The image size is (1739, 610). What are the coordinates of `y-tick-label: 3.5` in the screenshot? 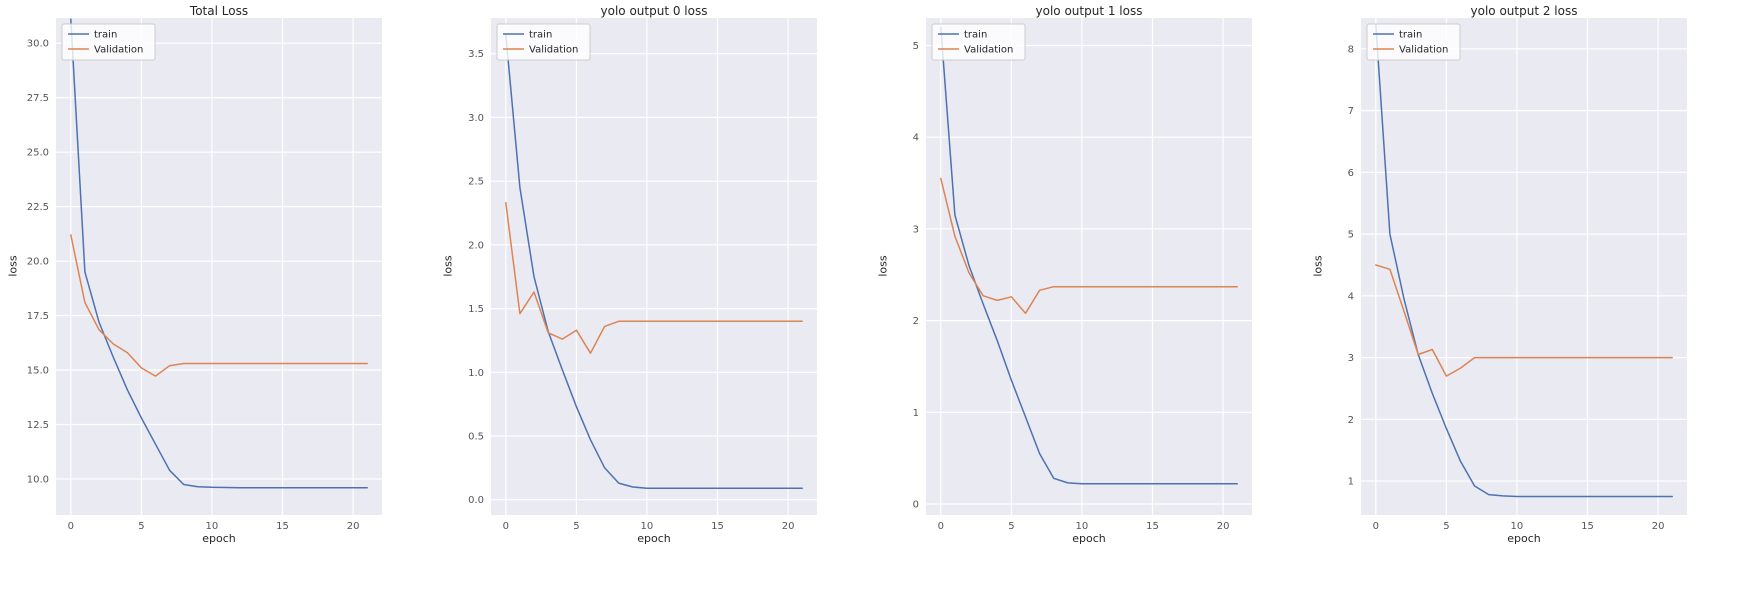 It's located at (476, 54).